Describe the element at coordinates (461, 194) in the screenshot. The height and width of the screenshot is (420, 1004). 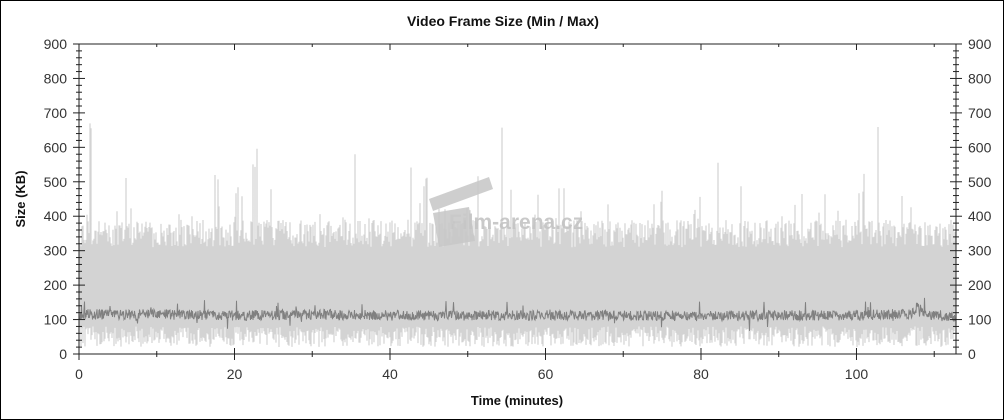
I see `clapper-top-icon` at that location.